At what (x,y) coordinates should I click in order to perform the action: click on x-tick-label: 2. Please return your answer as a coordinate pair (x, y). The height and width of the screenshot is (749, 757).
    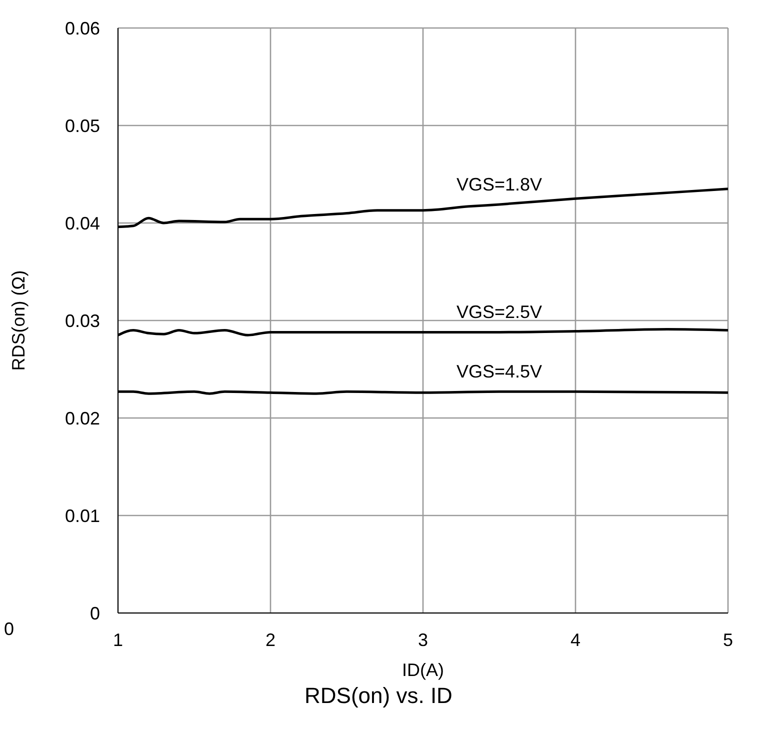
    Looking at the image, I should click on (270, 640).